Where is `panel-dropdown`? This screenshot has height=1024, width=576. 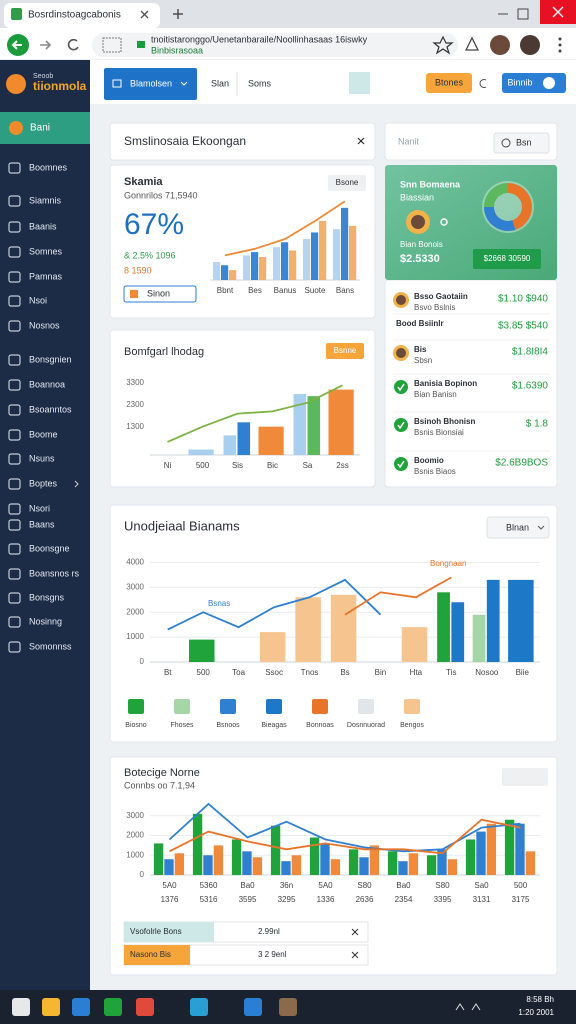 panel-dropdown is located at coordinates (521, 143).